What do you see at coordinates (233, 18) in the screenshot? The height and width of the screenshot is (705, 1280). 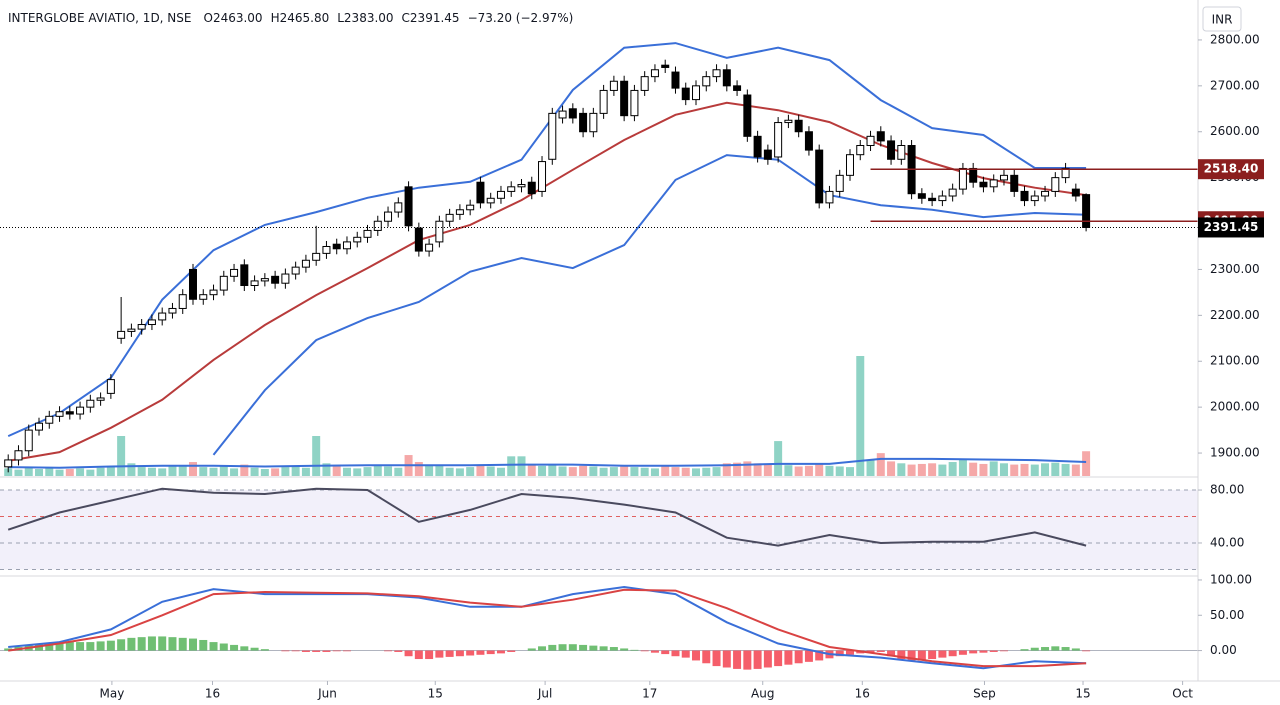 I see `ohlc-label: O2463.00` at bounding box center [233, 18].